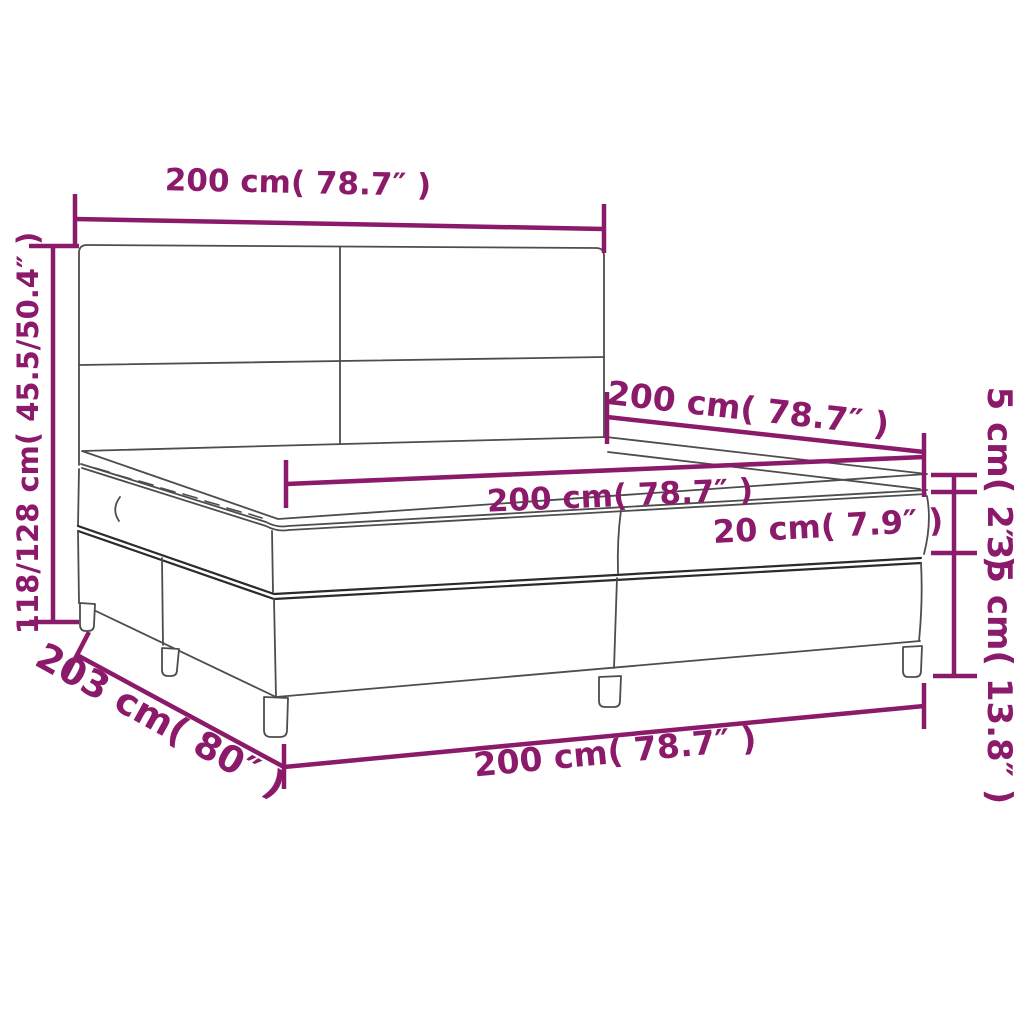 This screenshot has width=1024, height=1024. I want to click on base-left-split, so click(162, 601).